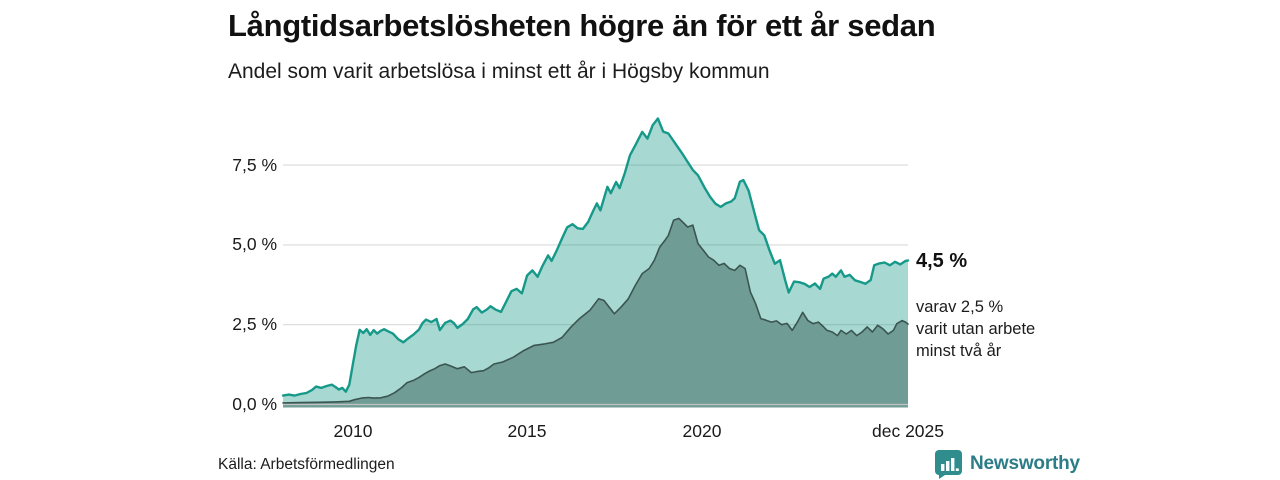  What do you see at coordinates (959, 351) in the screenshot?
I see `annotation-line-3: minst två år` at bounding box center [959, 351].